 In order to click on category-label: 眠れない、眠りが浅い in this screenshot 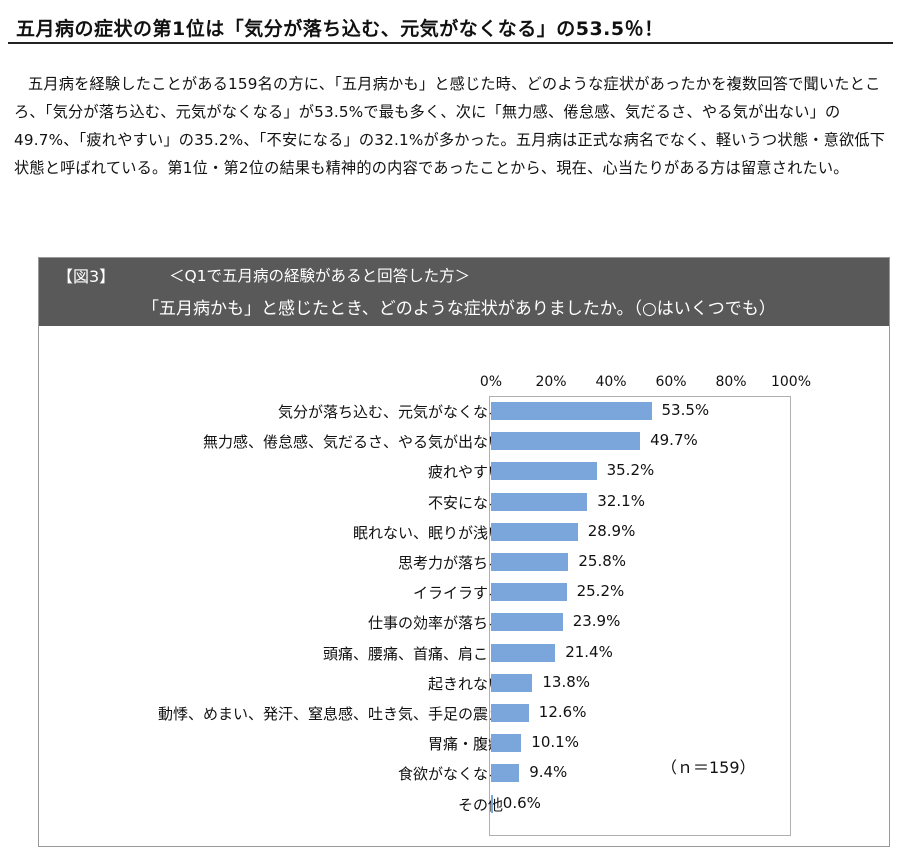, I will do `click(427, 532)`.